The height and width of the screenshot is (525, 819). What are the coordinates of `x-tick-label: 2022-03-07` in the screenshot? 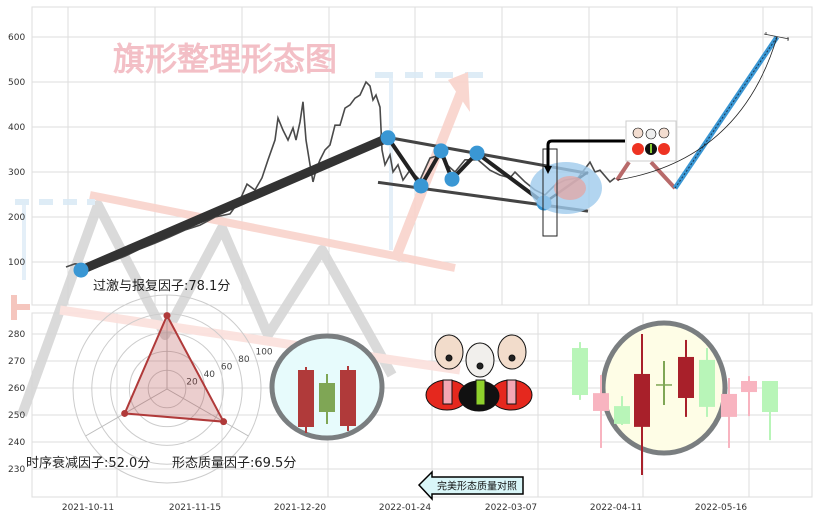 It's located at (511, 508).